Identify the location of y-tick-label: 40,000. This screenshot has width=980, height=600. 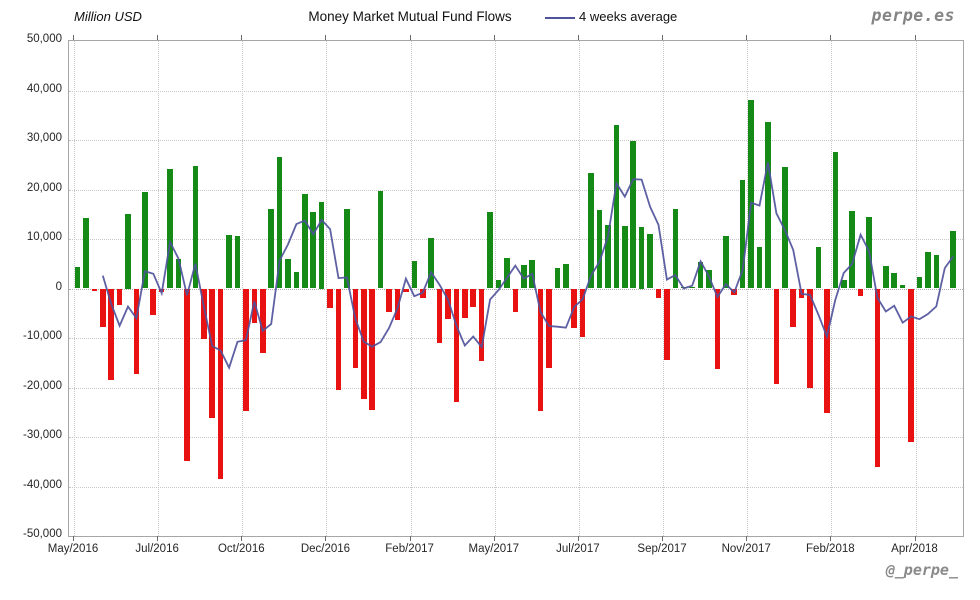
(44, 88).